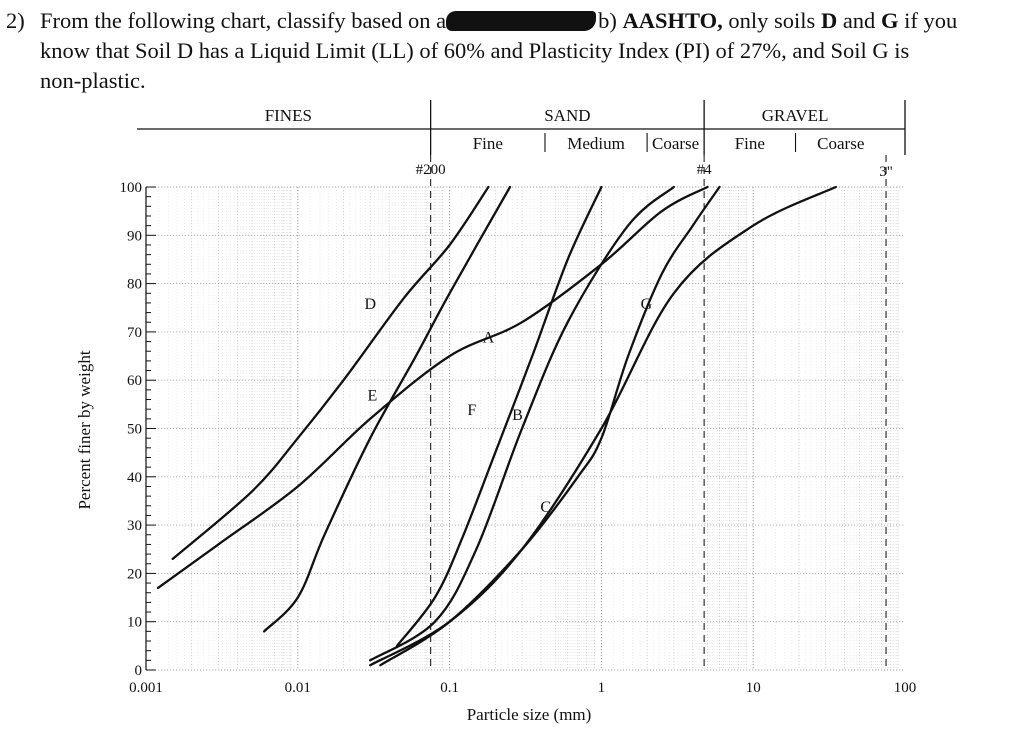 The height and width of the screenshot is (732, 1009). I want to click on question-line1-mid: only soils, so click(772, 20).